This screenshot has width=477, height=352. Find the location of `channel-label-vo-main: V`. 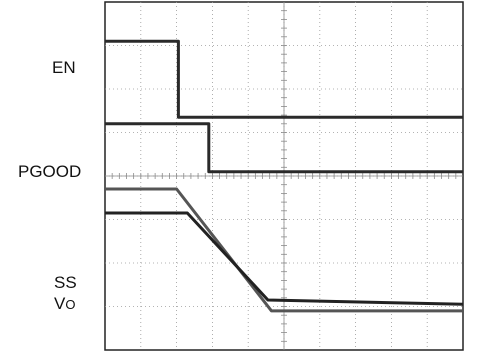

channel-label-vo-main: V is located at coordinates (60, 303).